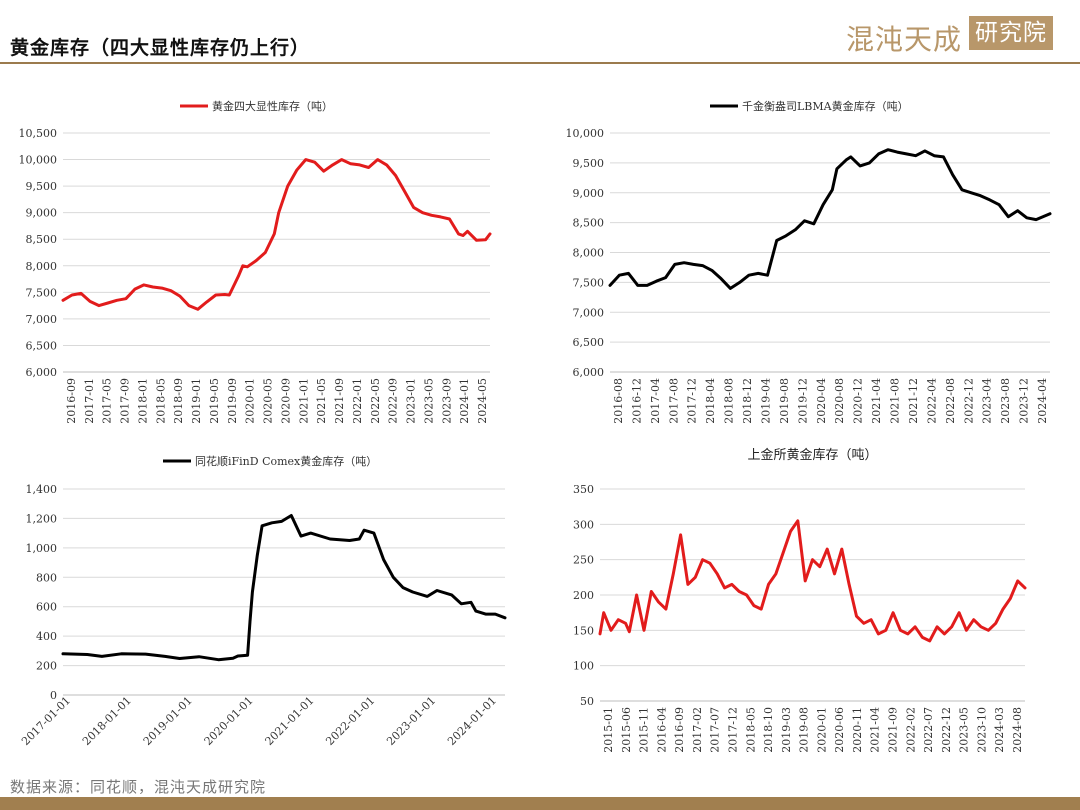  What do you see at coordinates (107, 401) in the screenshot?
I see `x-tick-label: 2017-05` at bounding box center [107, 401].